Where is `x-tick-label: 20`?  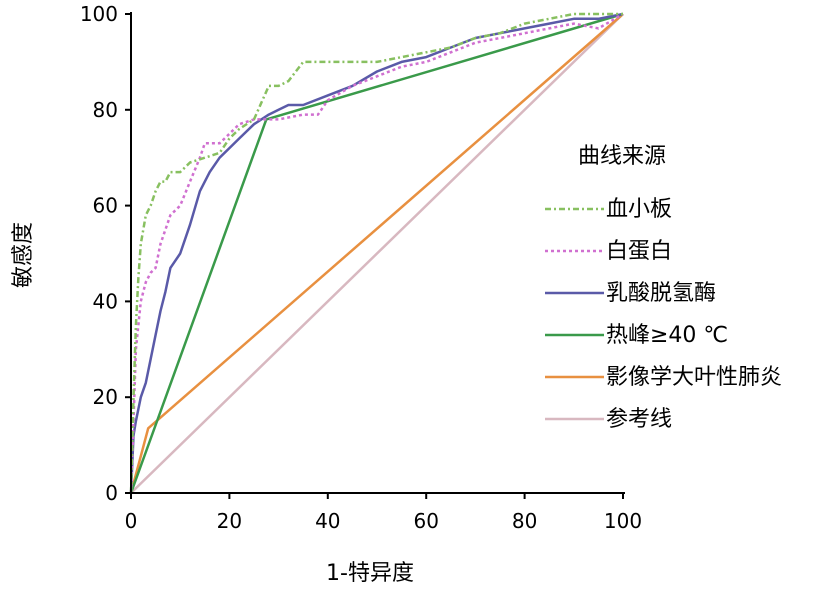
x-tick-label: 20 is located at coordinates (229, 521).